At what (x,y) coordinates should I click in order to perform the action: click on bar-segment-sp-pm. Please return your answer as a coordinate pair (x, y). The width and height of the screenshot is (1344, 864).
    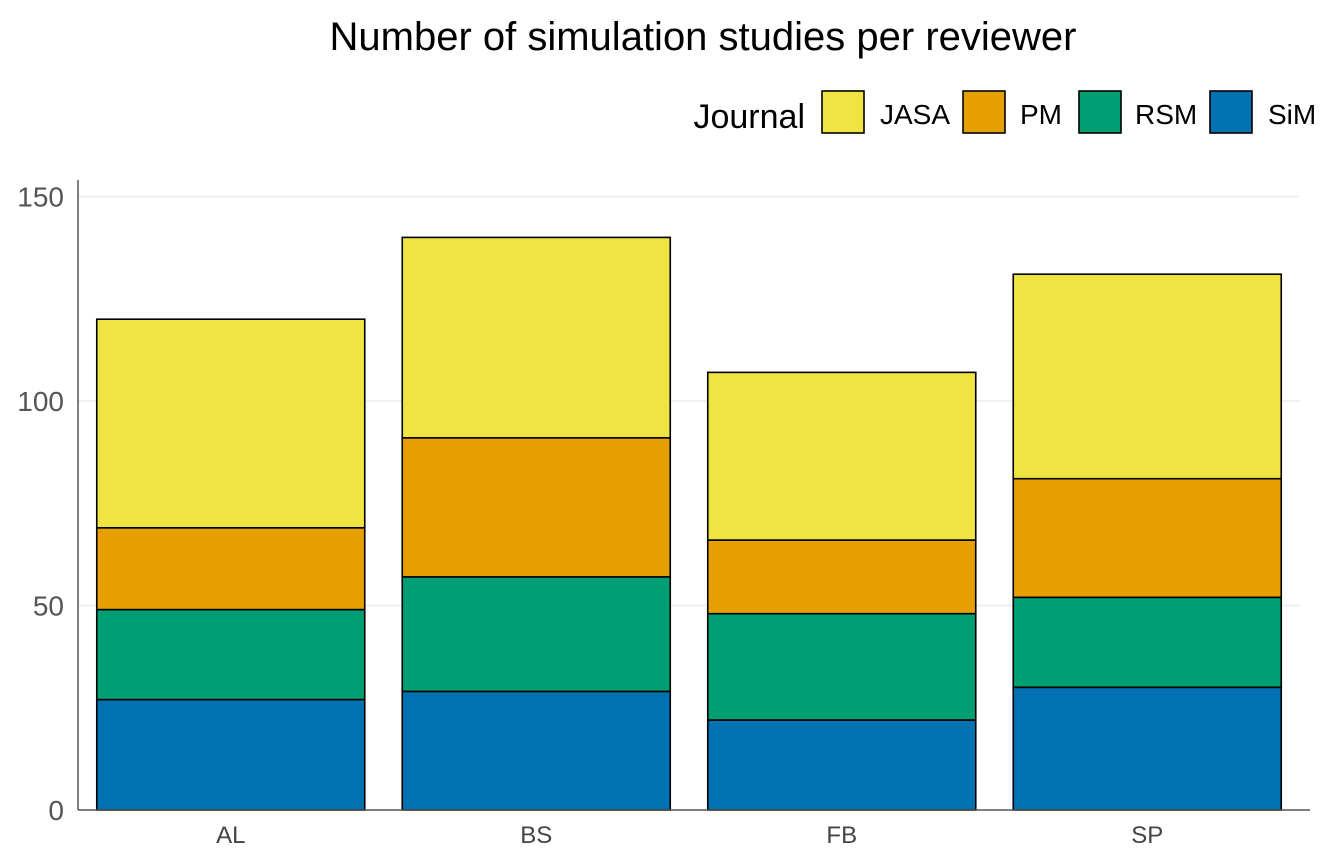
    Looking at the image, I should click on (1147, 538).